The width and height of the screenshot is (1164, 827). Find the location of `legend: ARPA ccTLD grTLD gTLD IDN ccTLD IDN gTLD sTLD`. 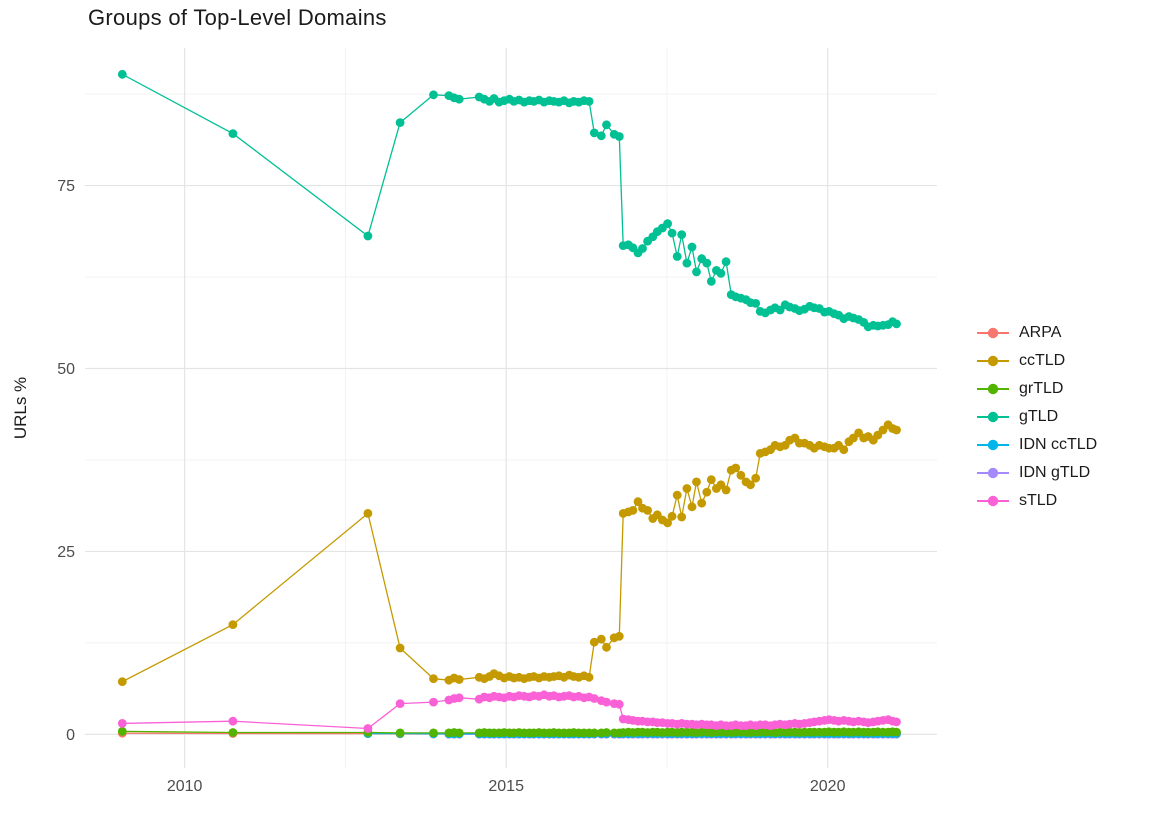

legend: ARPA ccTLD grTLD gTLD IDN ccTLD IDN gTLD sTLD is located at coordinates (1036, 417).